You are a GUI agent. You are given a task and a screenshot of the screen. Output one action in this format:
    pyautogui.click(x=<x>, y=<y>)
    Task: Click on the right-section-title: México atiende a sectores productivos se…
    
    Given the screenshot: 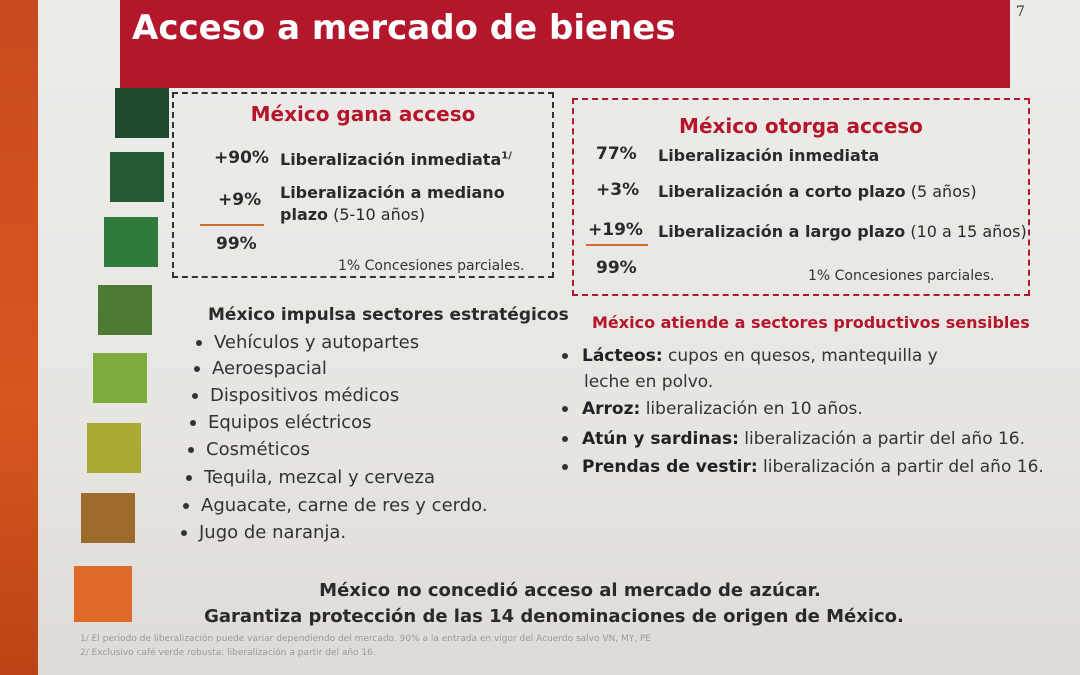 What is the action you would take?
    pyautogui.click(x=811, y=322)
    